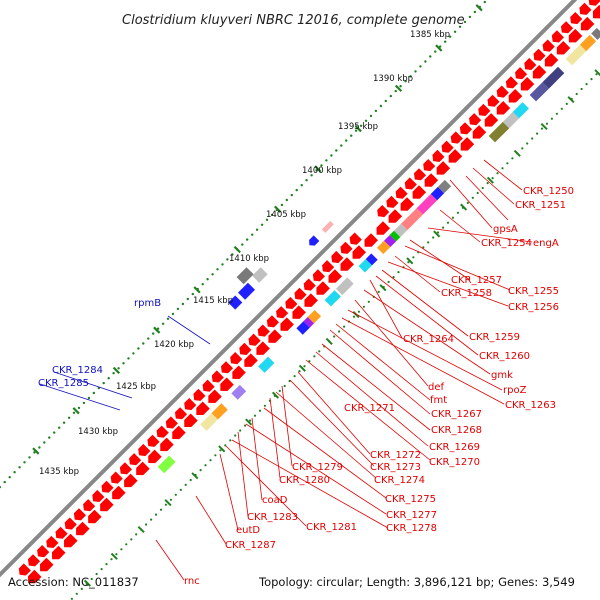 Image resolution: width=600 pixels, height=600 pixels. Describe the element at coordinates (466, 293) in the screenshot. I see `gene-label: CKR_1258` at that location.